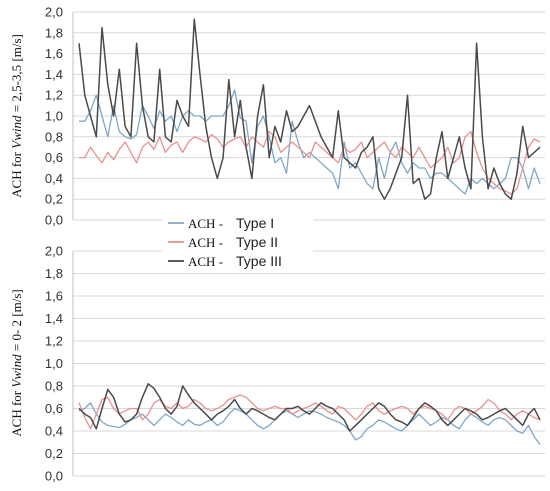  Describe the element at coordinates (259, 261) in the screenshot. I see `legend-entry-label: Type III` at that location.